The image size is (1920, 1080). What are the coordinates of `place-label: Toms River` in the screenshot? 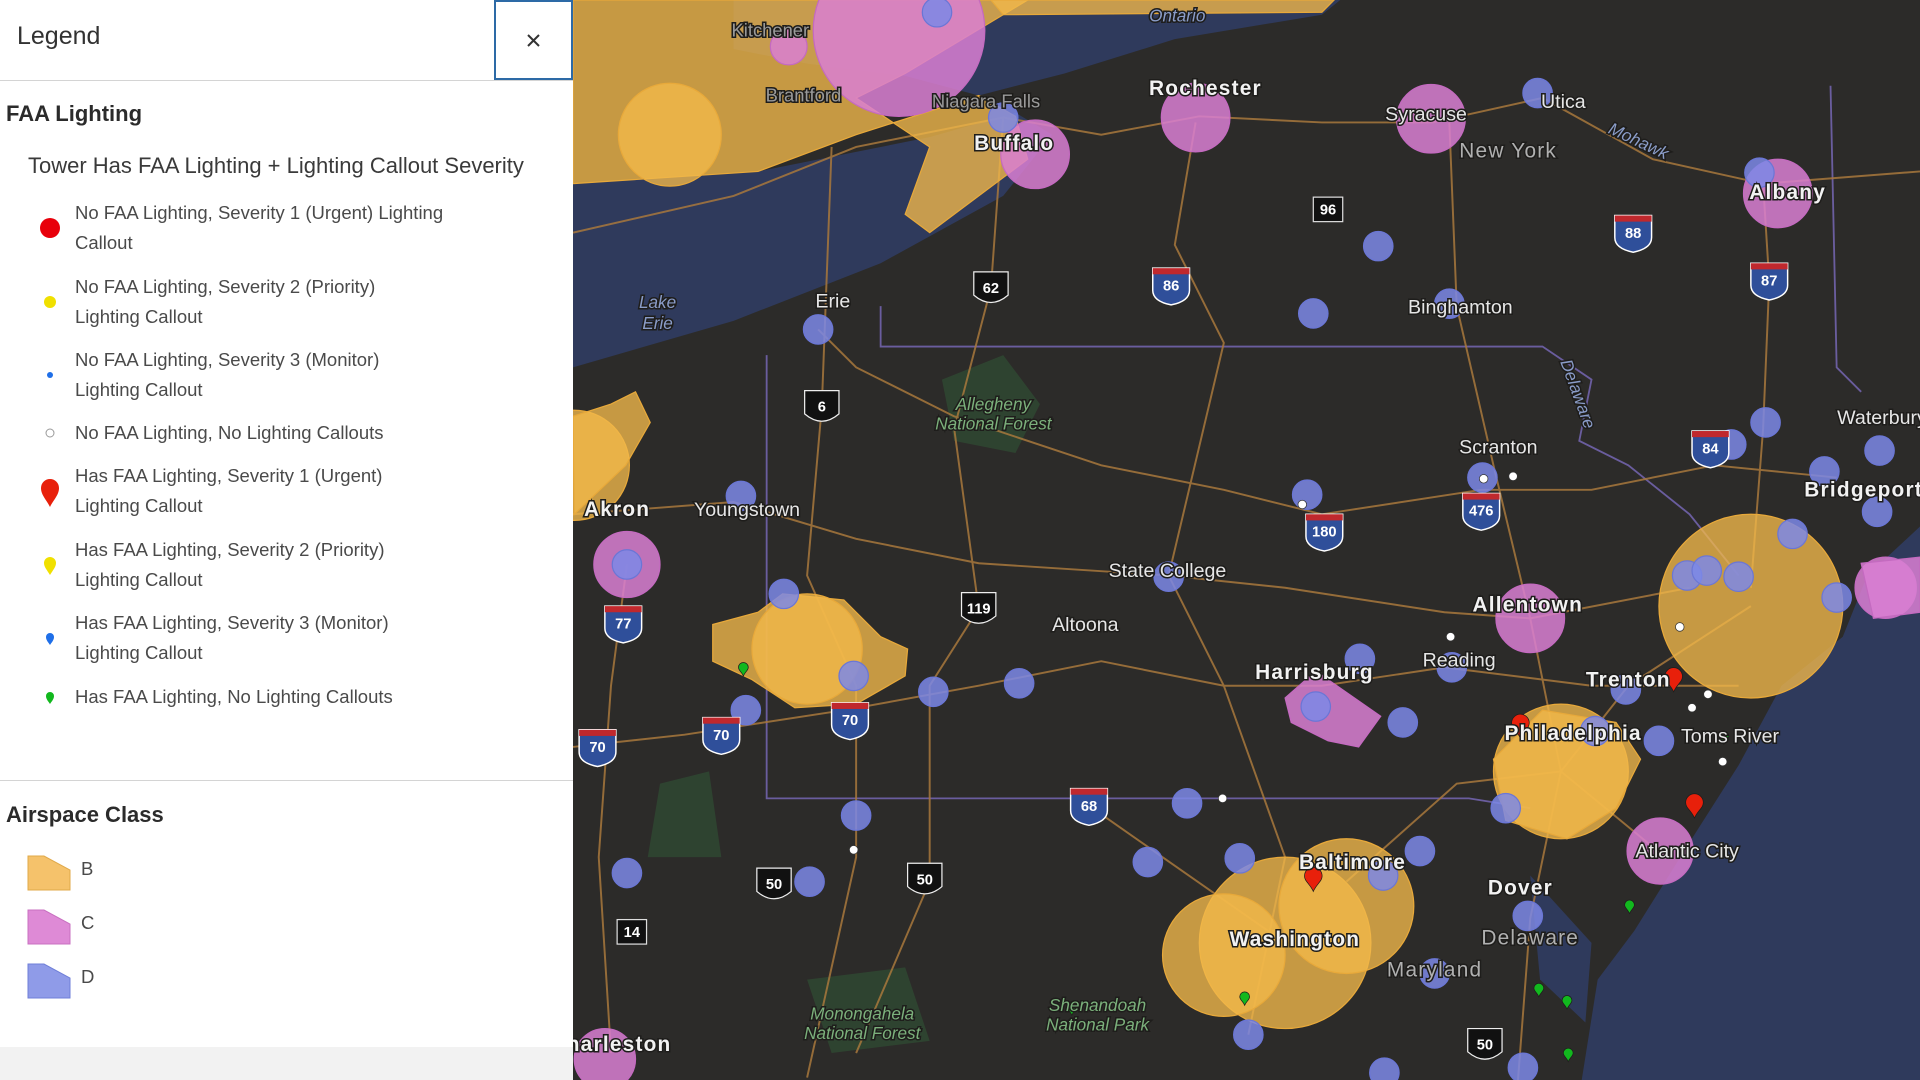 It's located at (1730, 736).